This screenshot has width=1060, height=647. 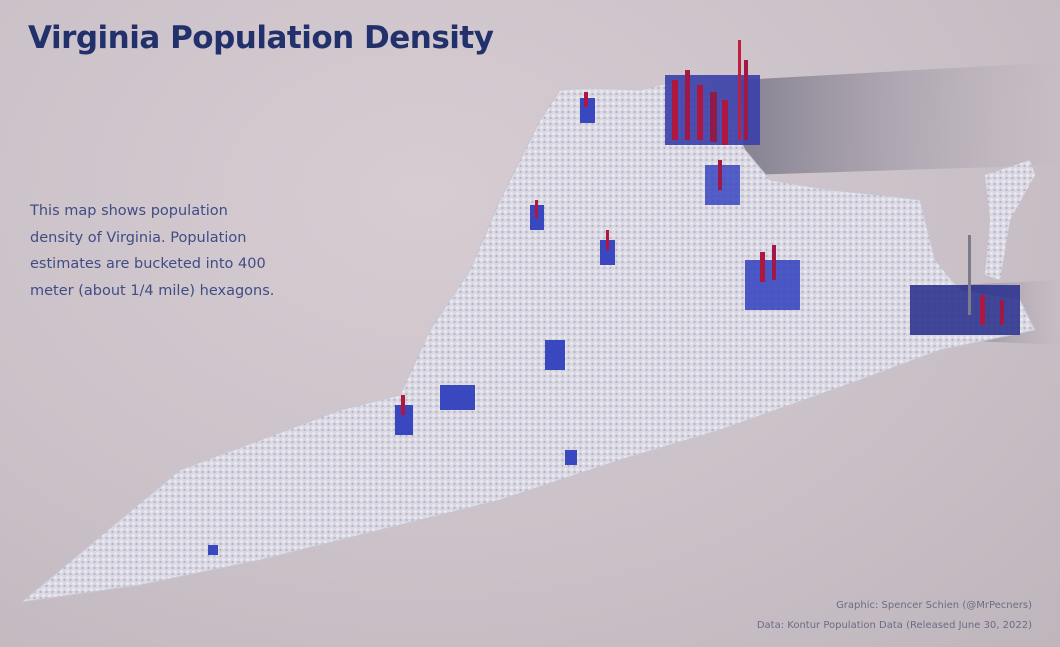 What do you see at coordinates (261, 38) in the screenshot?
I see `page-title: Virginia Population Density` at bounding box center [261, 38].